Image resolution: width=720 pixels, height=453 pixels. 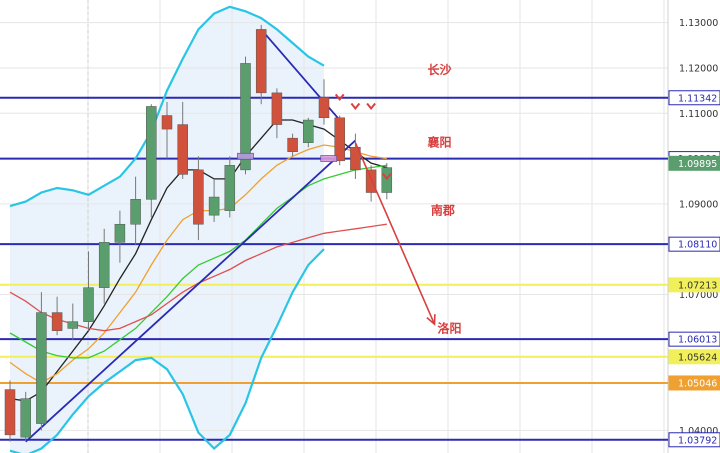 What do you see at coordinates (697, 285) in the screenshot?
I see `price-level-tag-label: 1.07213` at bounding box center [697, 285].